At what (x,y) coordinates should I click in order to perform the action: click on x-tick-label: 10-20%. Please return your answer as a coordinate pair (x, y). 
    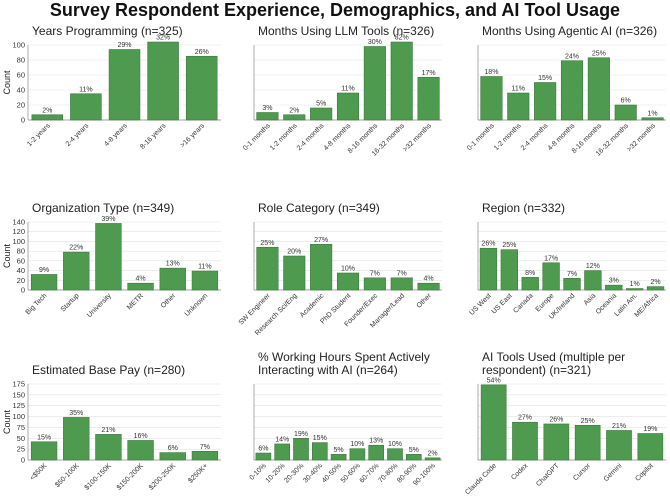
    Looking at the image, I should click on (276, 473).